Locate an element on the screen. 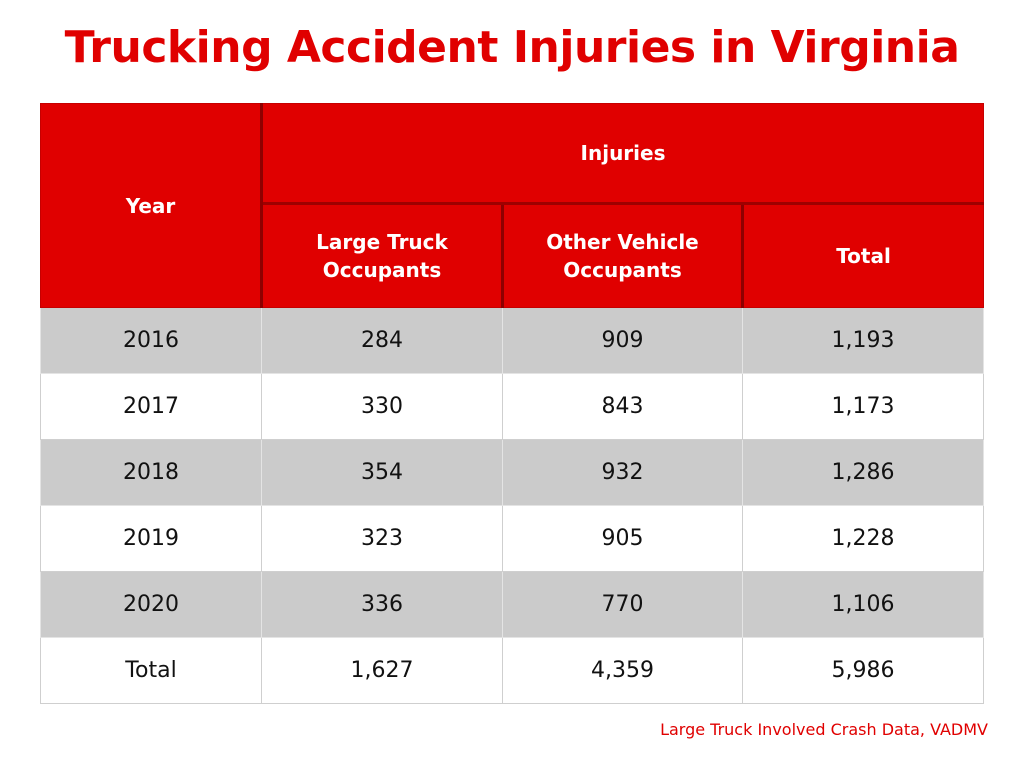  cell-other-vehicle: 843 is located at coordinates (622, 406).